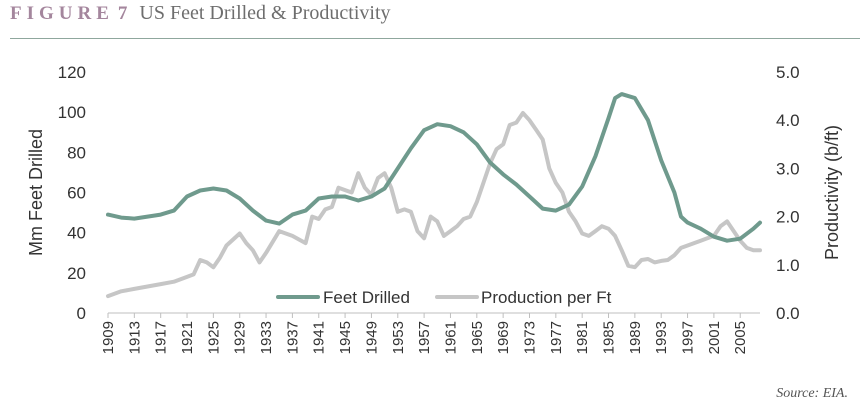 The width and height of the screenshot is (868, 416). Describe the element at coordinates (72, 112) in the screenshot. I see `y-left-tick-label: 100` at that location.